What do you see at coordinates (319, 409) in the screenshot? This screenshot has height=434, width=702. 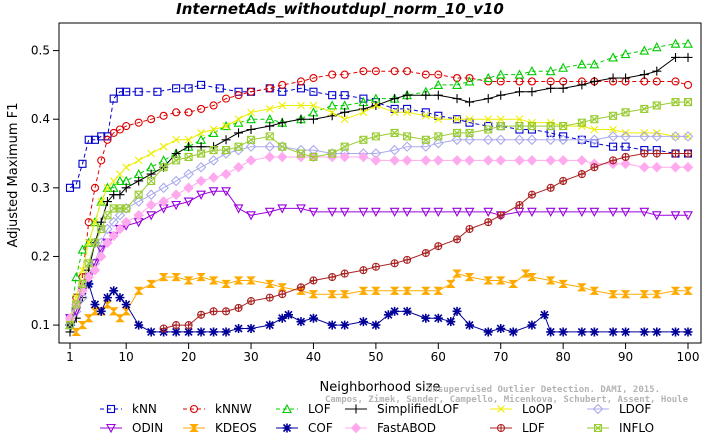 I see `legend-label: LOF` at bounding box center [319, 409].